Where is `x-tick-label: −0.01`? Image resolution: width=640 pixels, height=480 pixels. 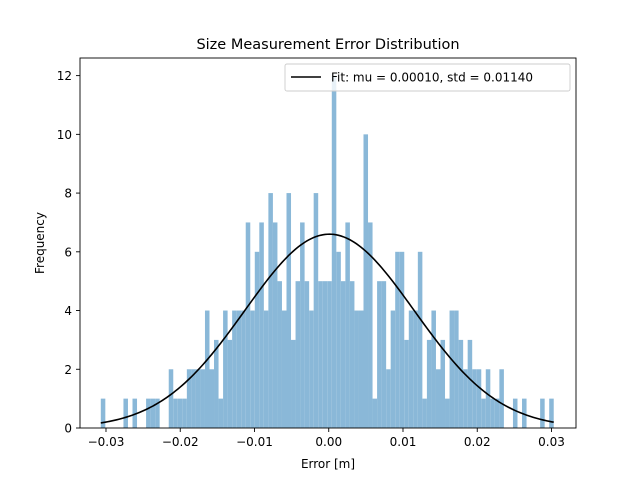
x-tick-label: −0.01 is located at coordinates (254, 442).